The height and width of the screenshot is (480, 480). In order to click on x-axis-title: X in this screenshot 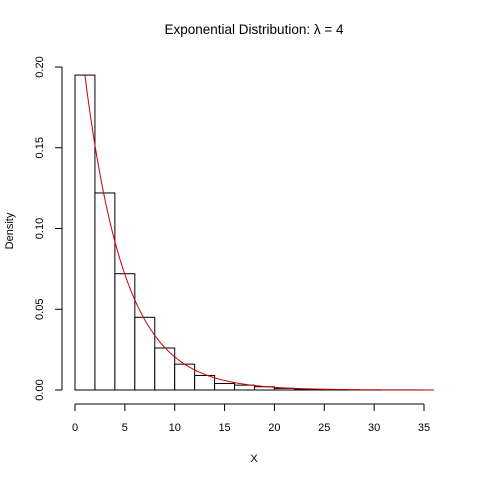, I will do `click(254, 459)`.